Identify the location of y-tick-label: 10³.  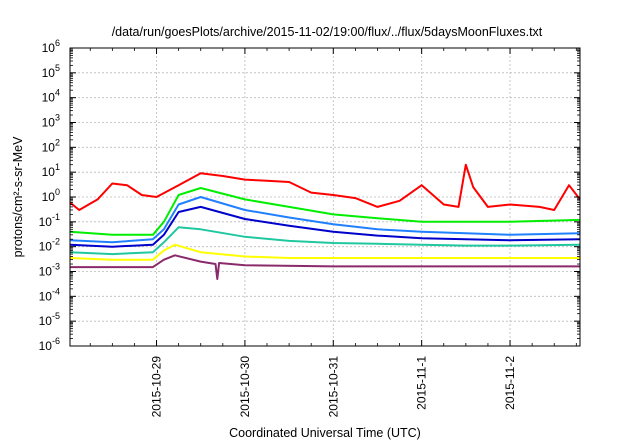
(51, 121).